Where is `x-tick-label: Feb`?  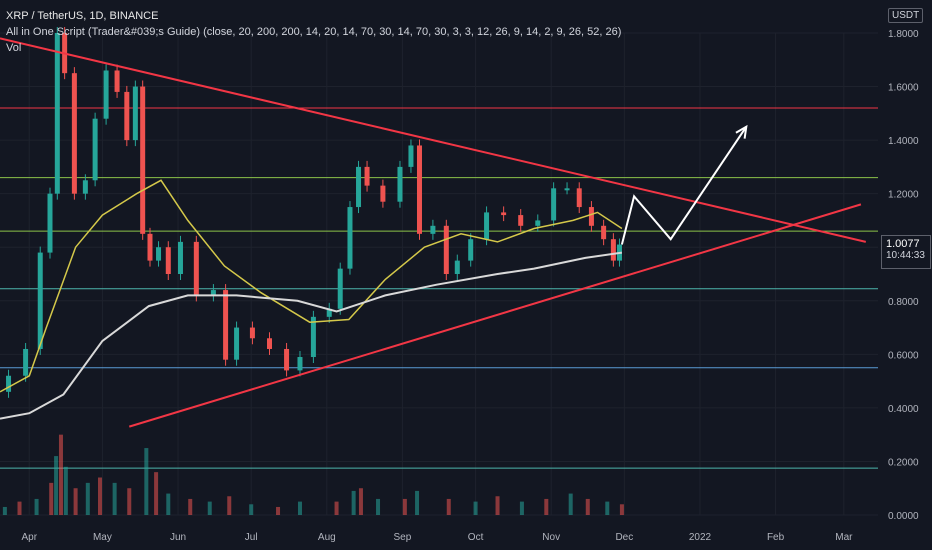 x-tick-label: Feb is located at coordinates (776, 537).